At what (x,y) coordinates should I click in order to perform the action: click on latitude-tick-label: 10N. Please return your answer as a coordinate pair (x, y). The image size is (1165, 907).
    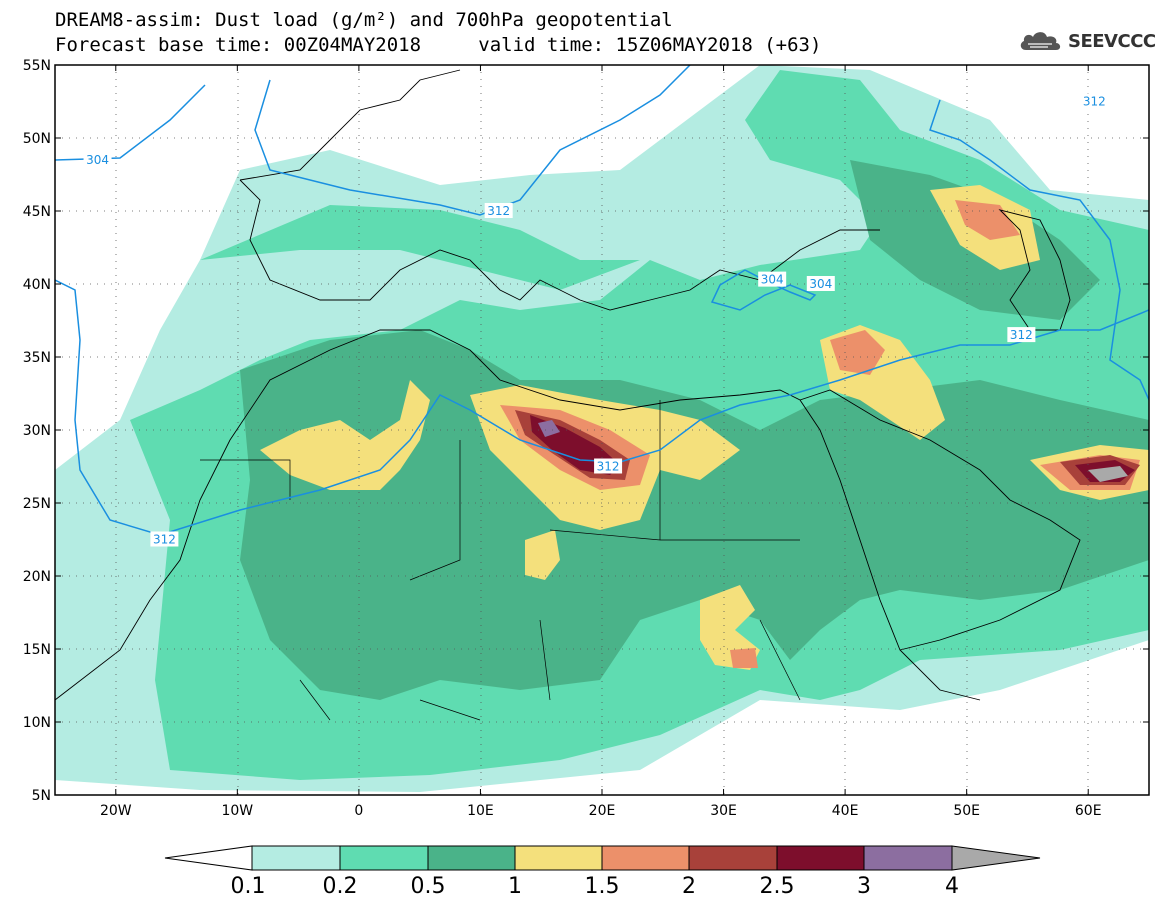
    Looking at the image, I should click on (37, 723).